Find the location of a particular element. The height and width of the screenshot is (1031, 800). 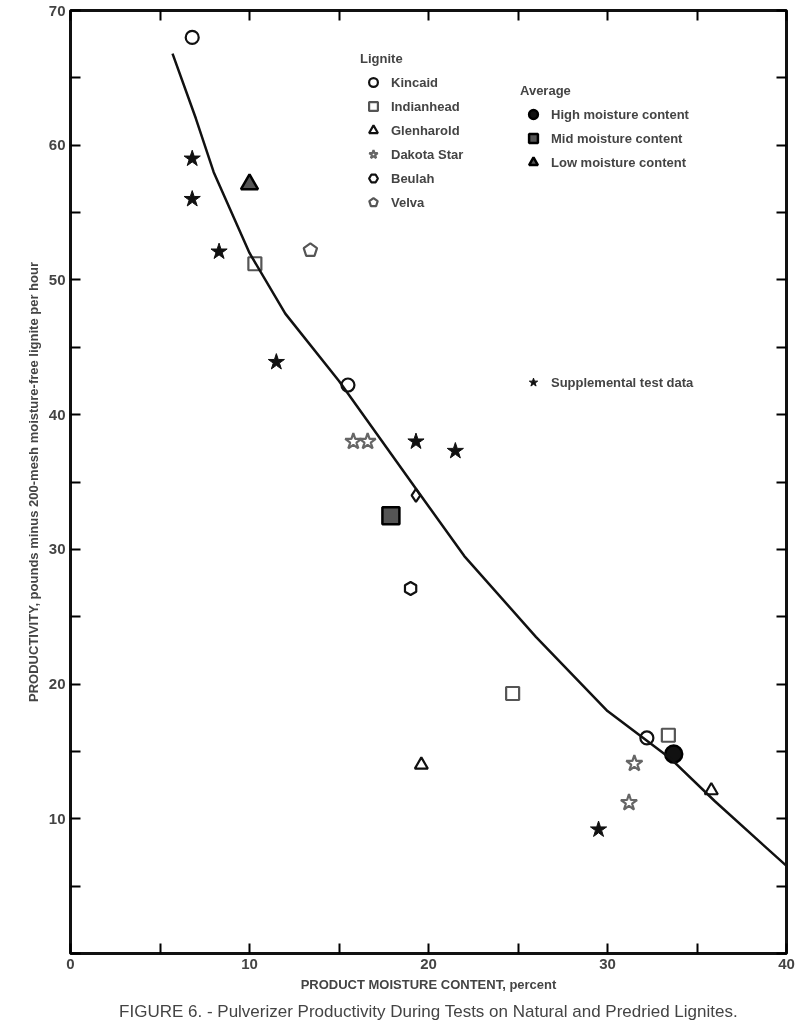

annotation: Average is located at coordinates (546, 90).